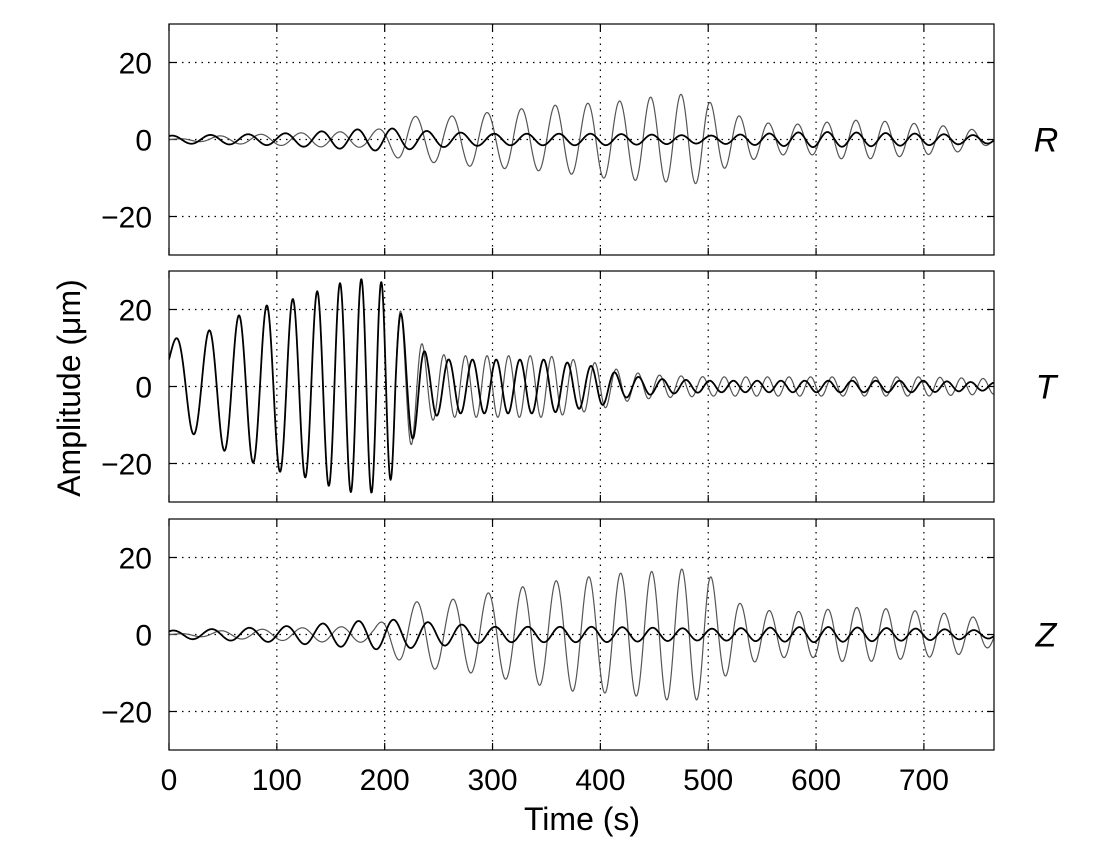  I want to click on x-tick-label: 100, so click(277, 780).